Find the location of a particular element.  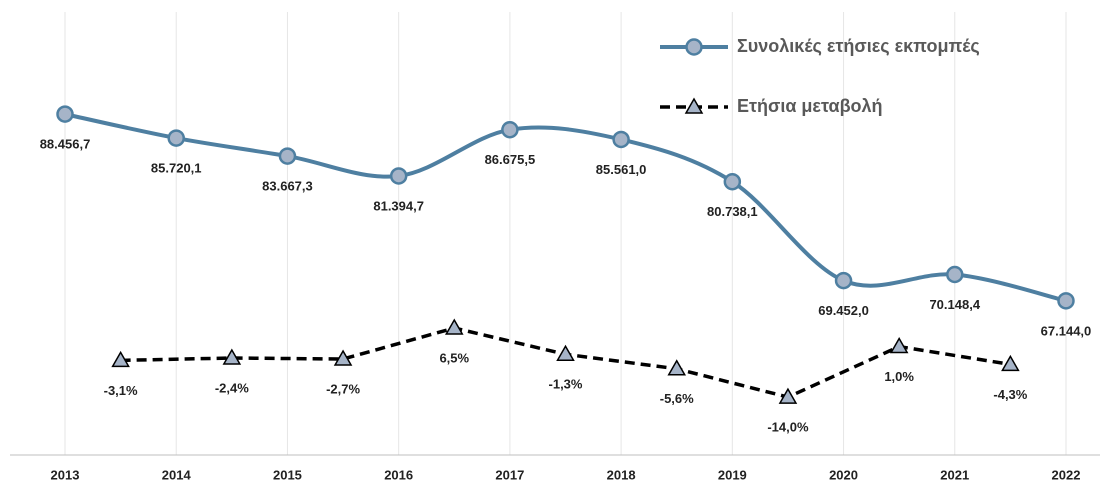

x-tick-label: 2017 is located at coordinates (509, 474).